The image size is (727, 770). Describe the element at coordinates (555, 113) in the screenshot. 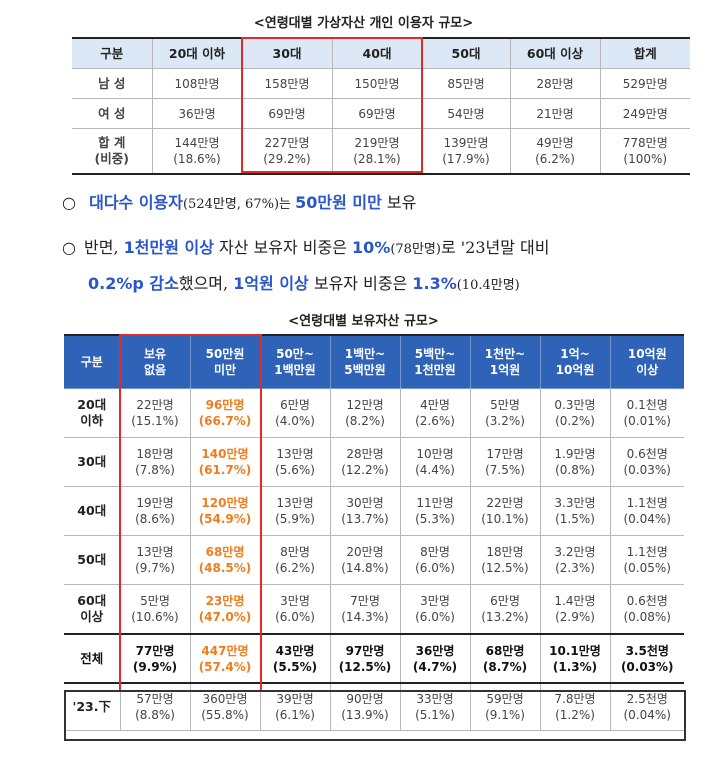

I see `table-cell: 21만명` at that location.